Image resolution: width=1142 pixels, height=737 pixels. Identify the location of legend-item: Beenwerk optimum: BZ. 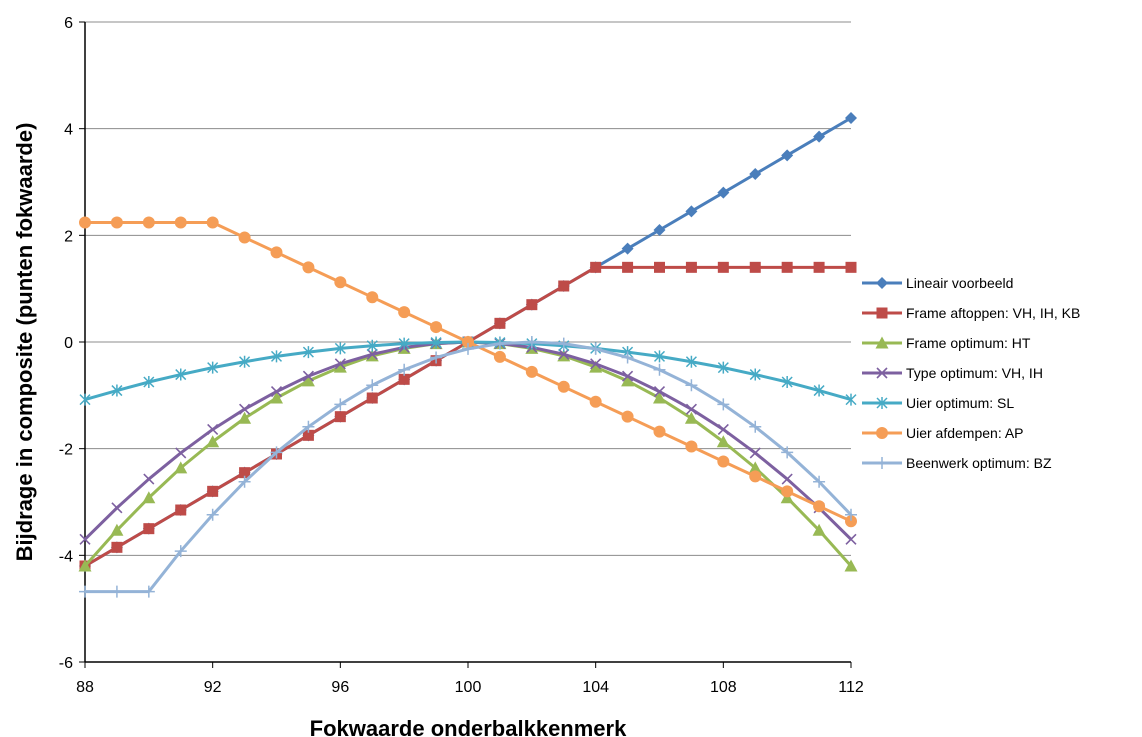
(957, 463).